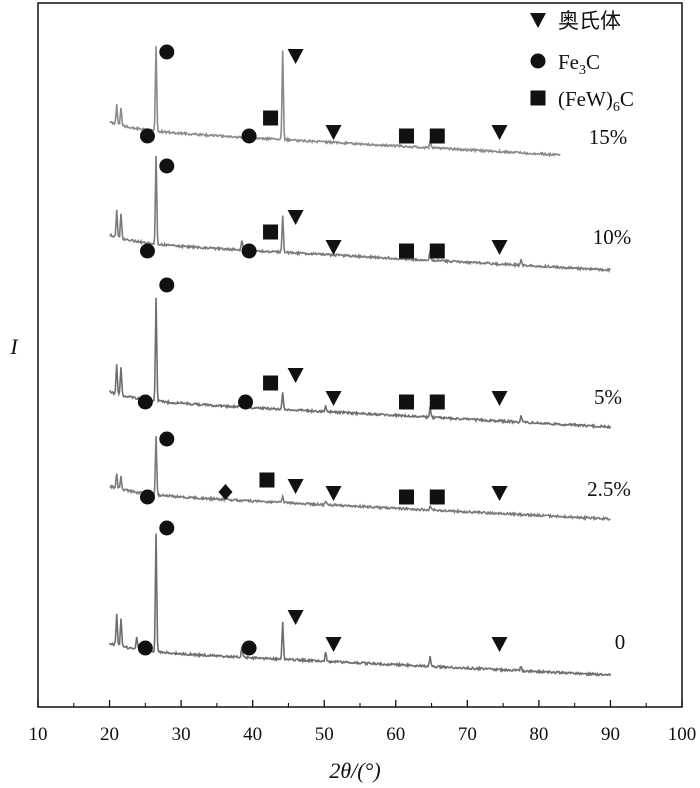 This screenshot has width=700, height=788. What do you see at coordinates (363, 722) in the screenshot?
I see `x-ticks: 10 20 30 40 50 60 70 80 90 100` at bounding box center [363, 722].